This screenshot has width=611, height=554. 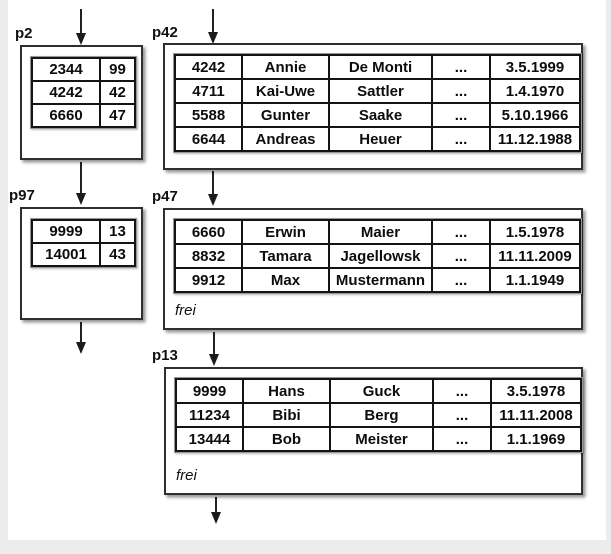 I want to click on table-cell: 1.4.1970, so click(x=535, y=91).